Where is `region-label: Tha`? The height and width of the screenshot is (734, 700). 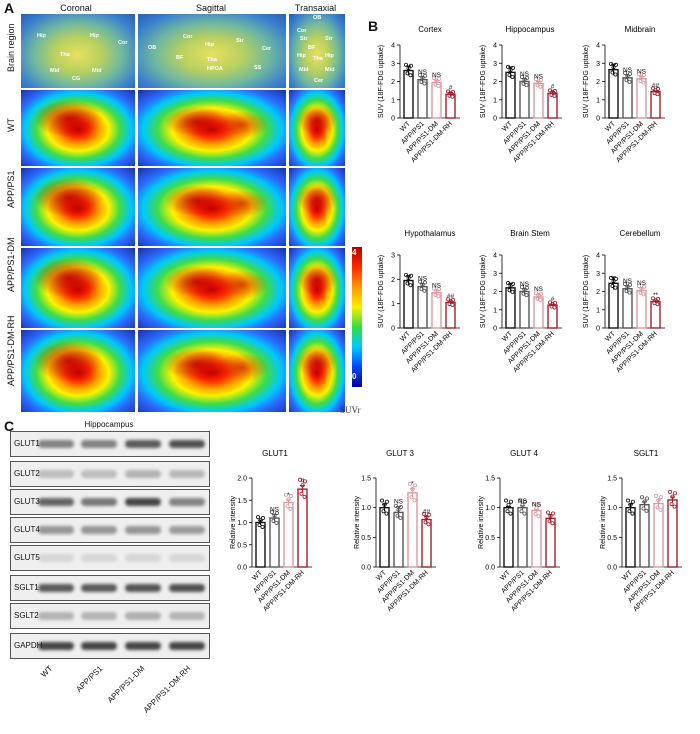
region-label: Tha is located at coordinates (65, 55).